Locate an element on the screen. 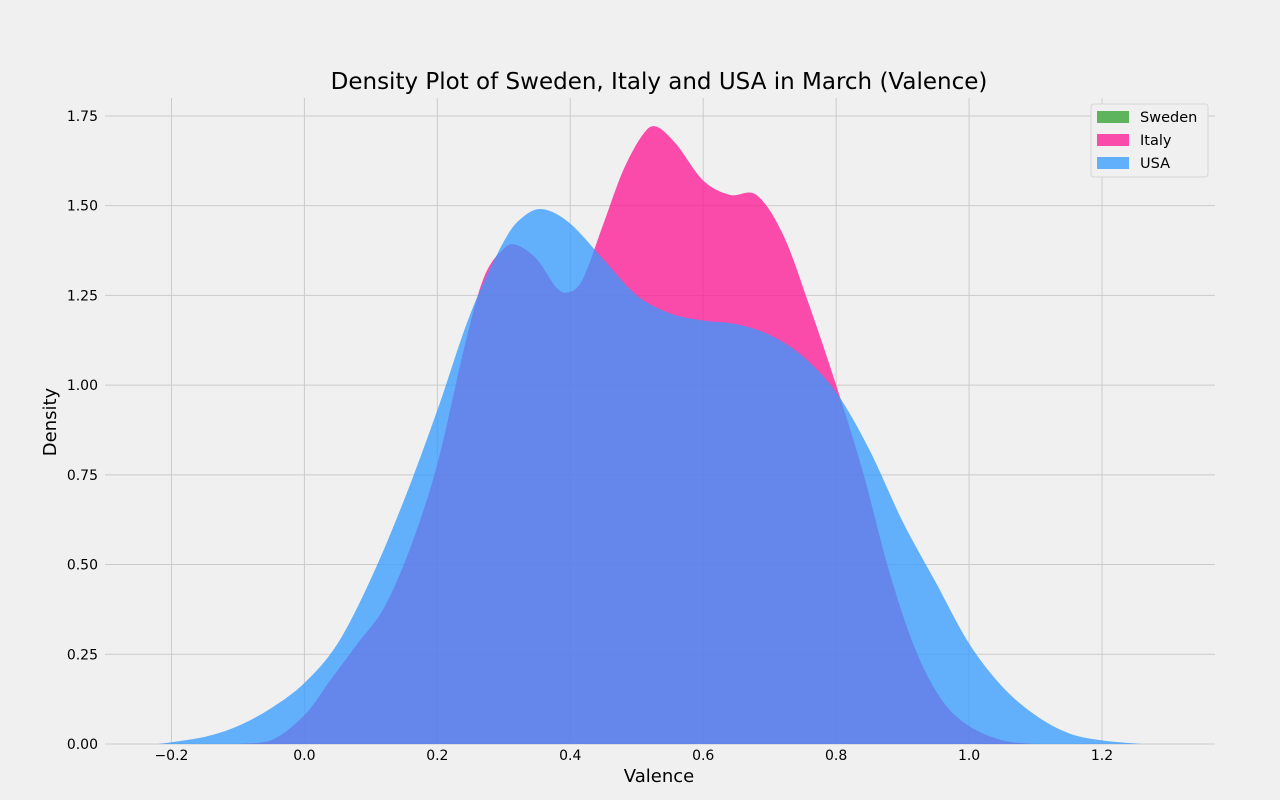  y-tick-label-6: 1.50 is located at coordinates (82, 207).